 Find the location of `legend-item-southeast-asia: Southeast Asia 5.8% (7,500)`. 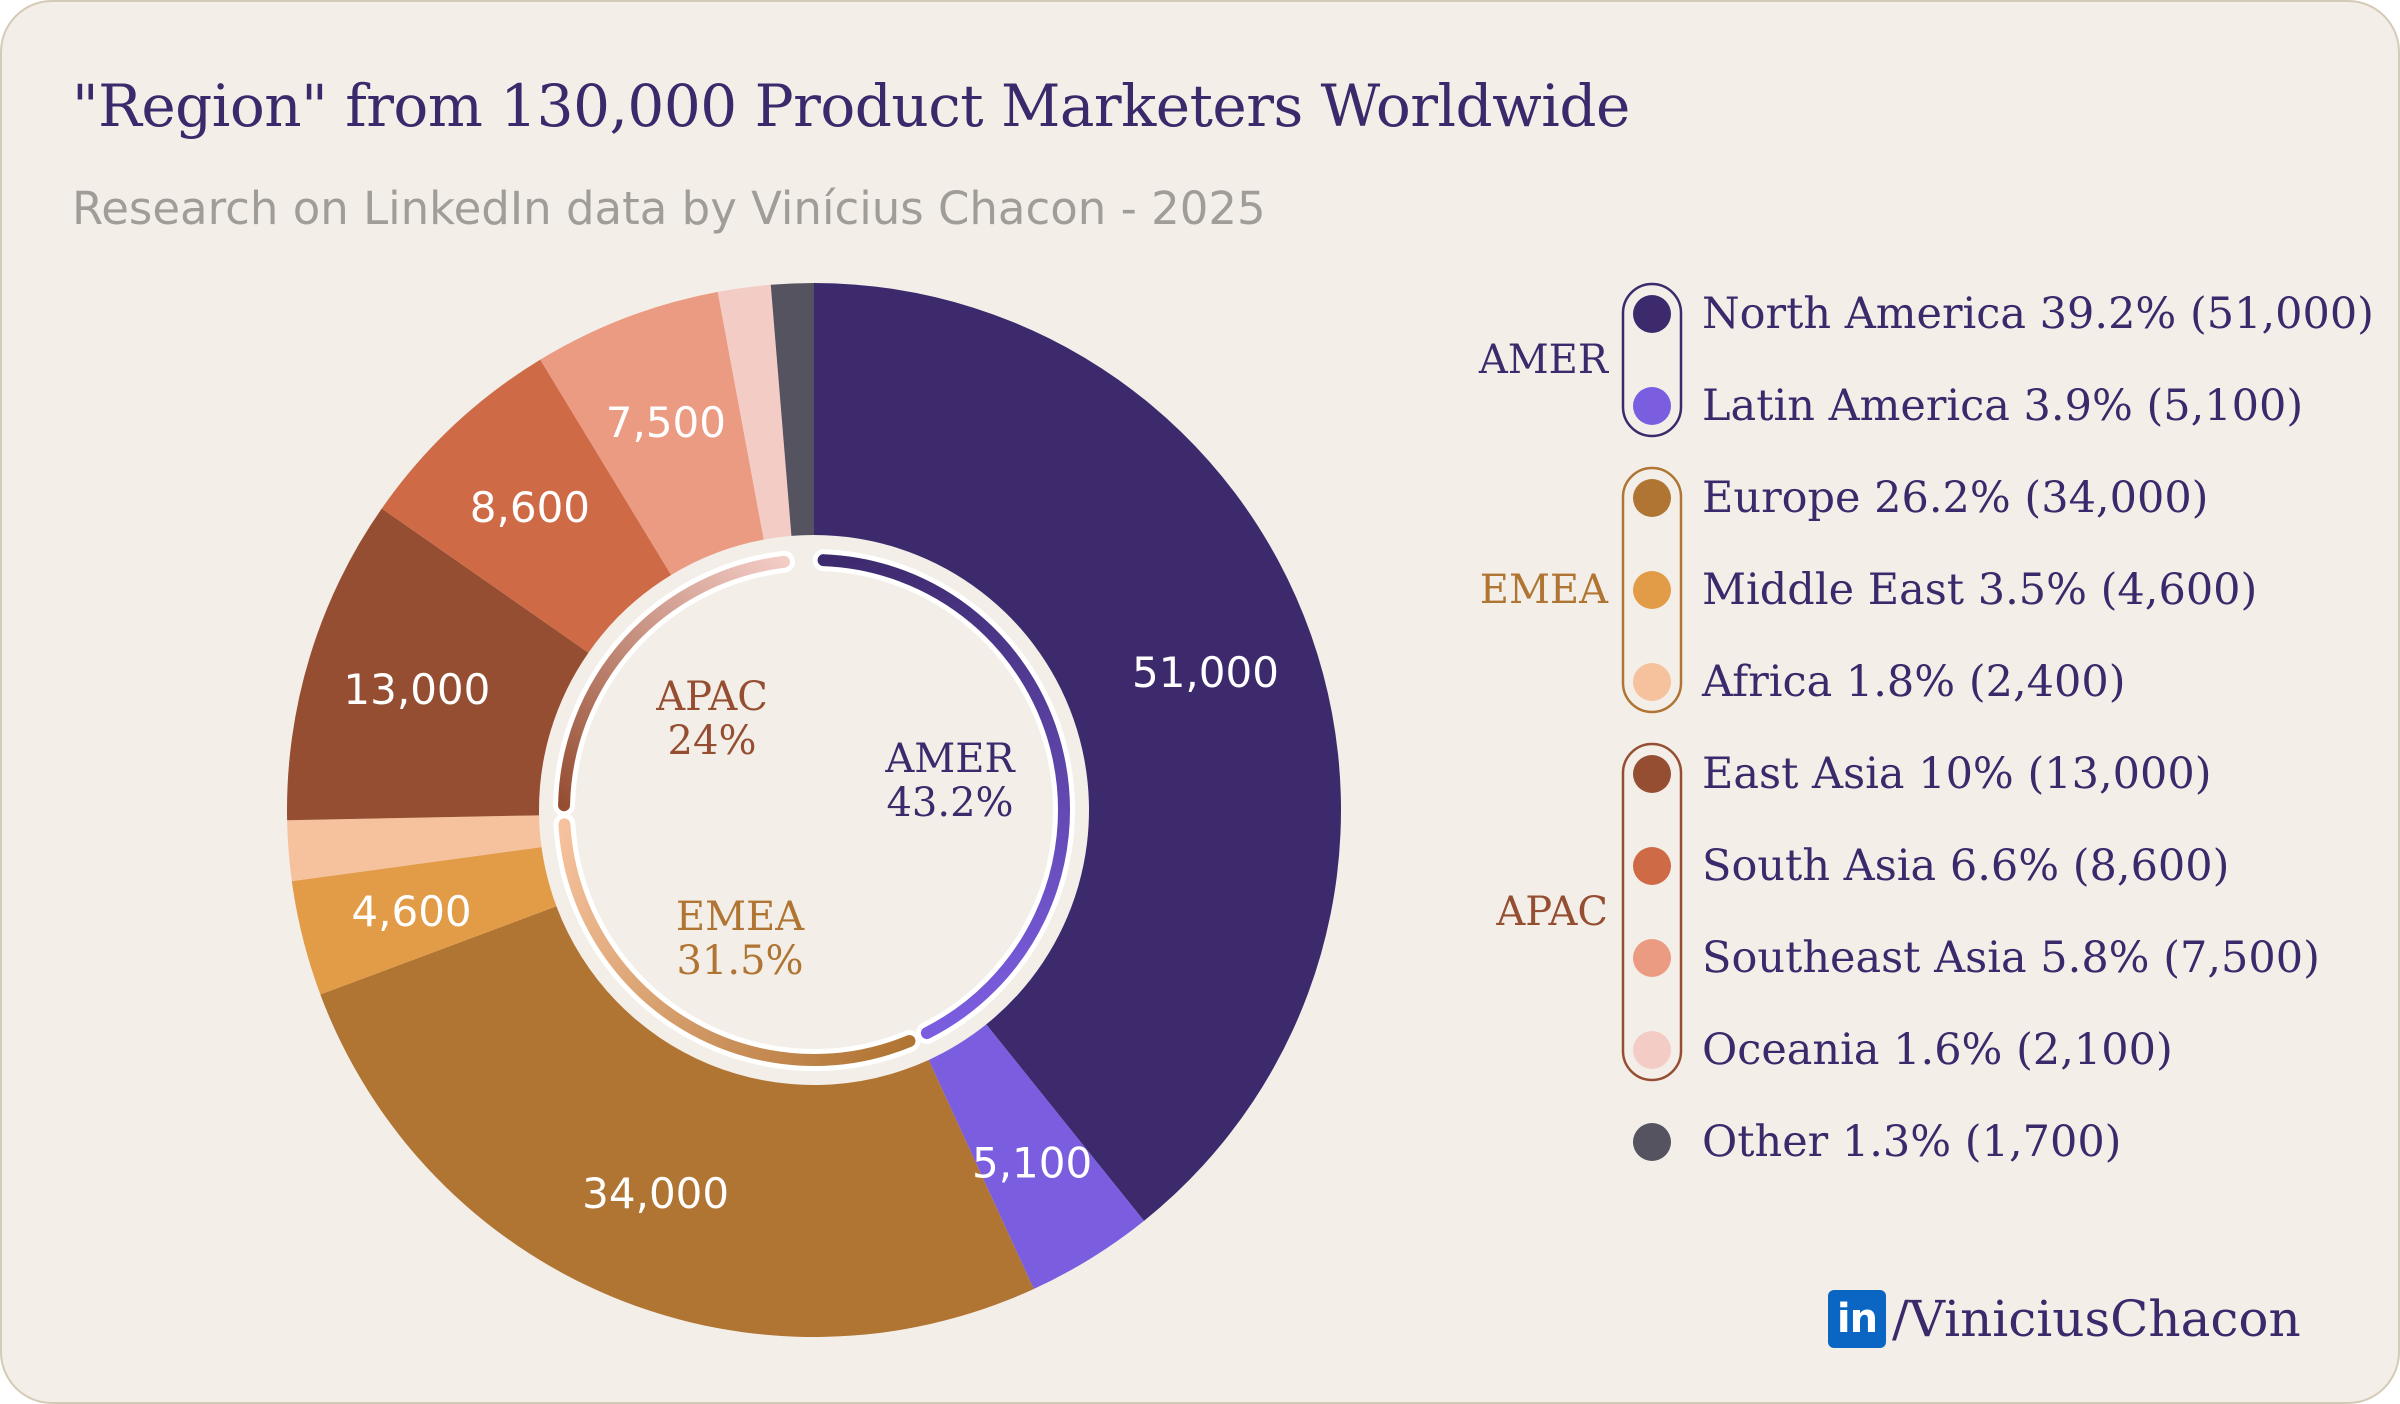

legend-item-southeast-asia: Southeast Asia 5.8% (7,500) is located at coordinates (2011, 958).